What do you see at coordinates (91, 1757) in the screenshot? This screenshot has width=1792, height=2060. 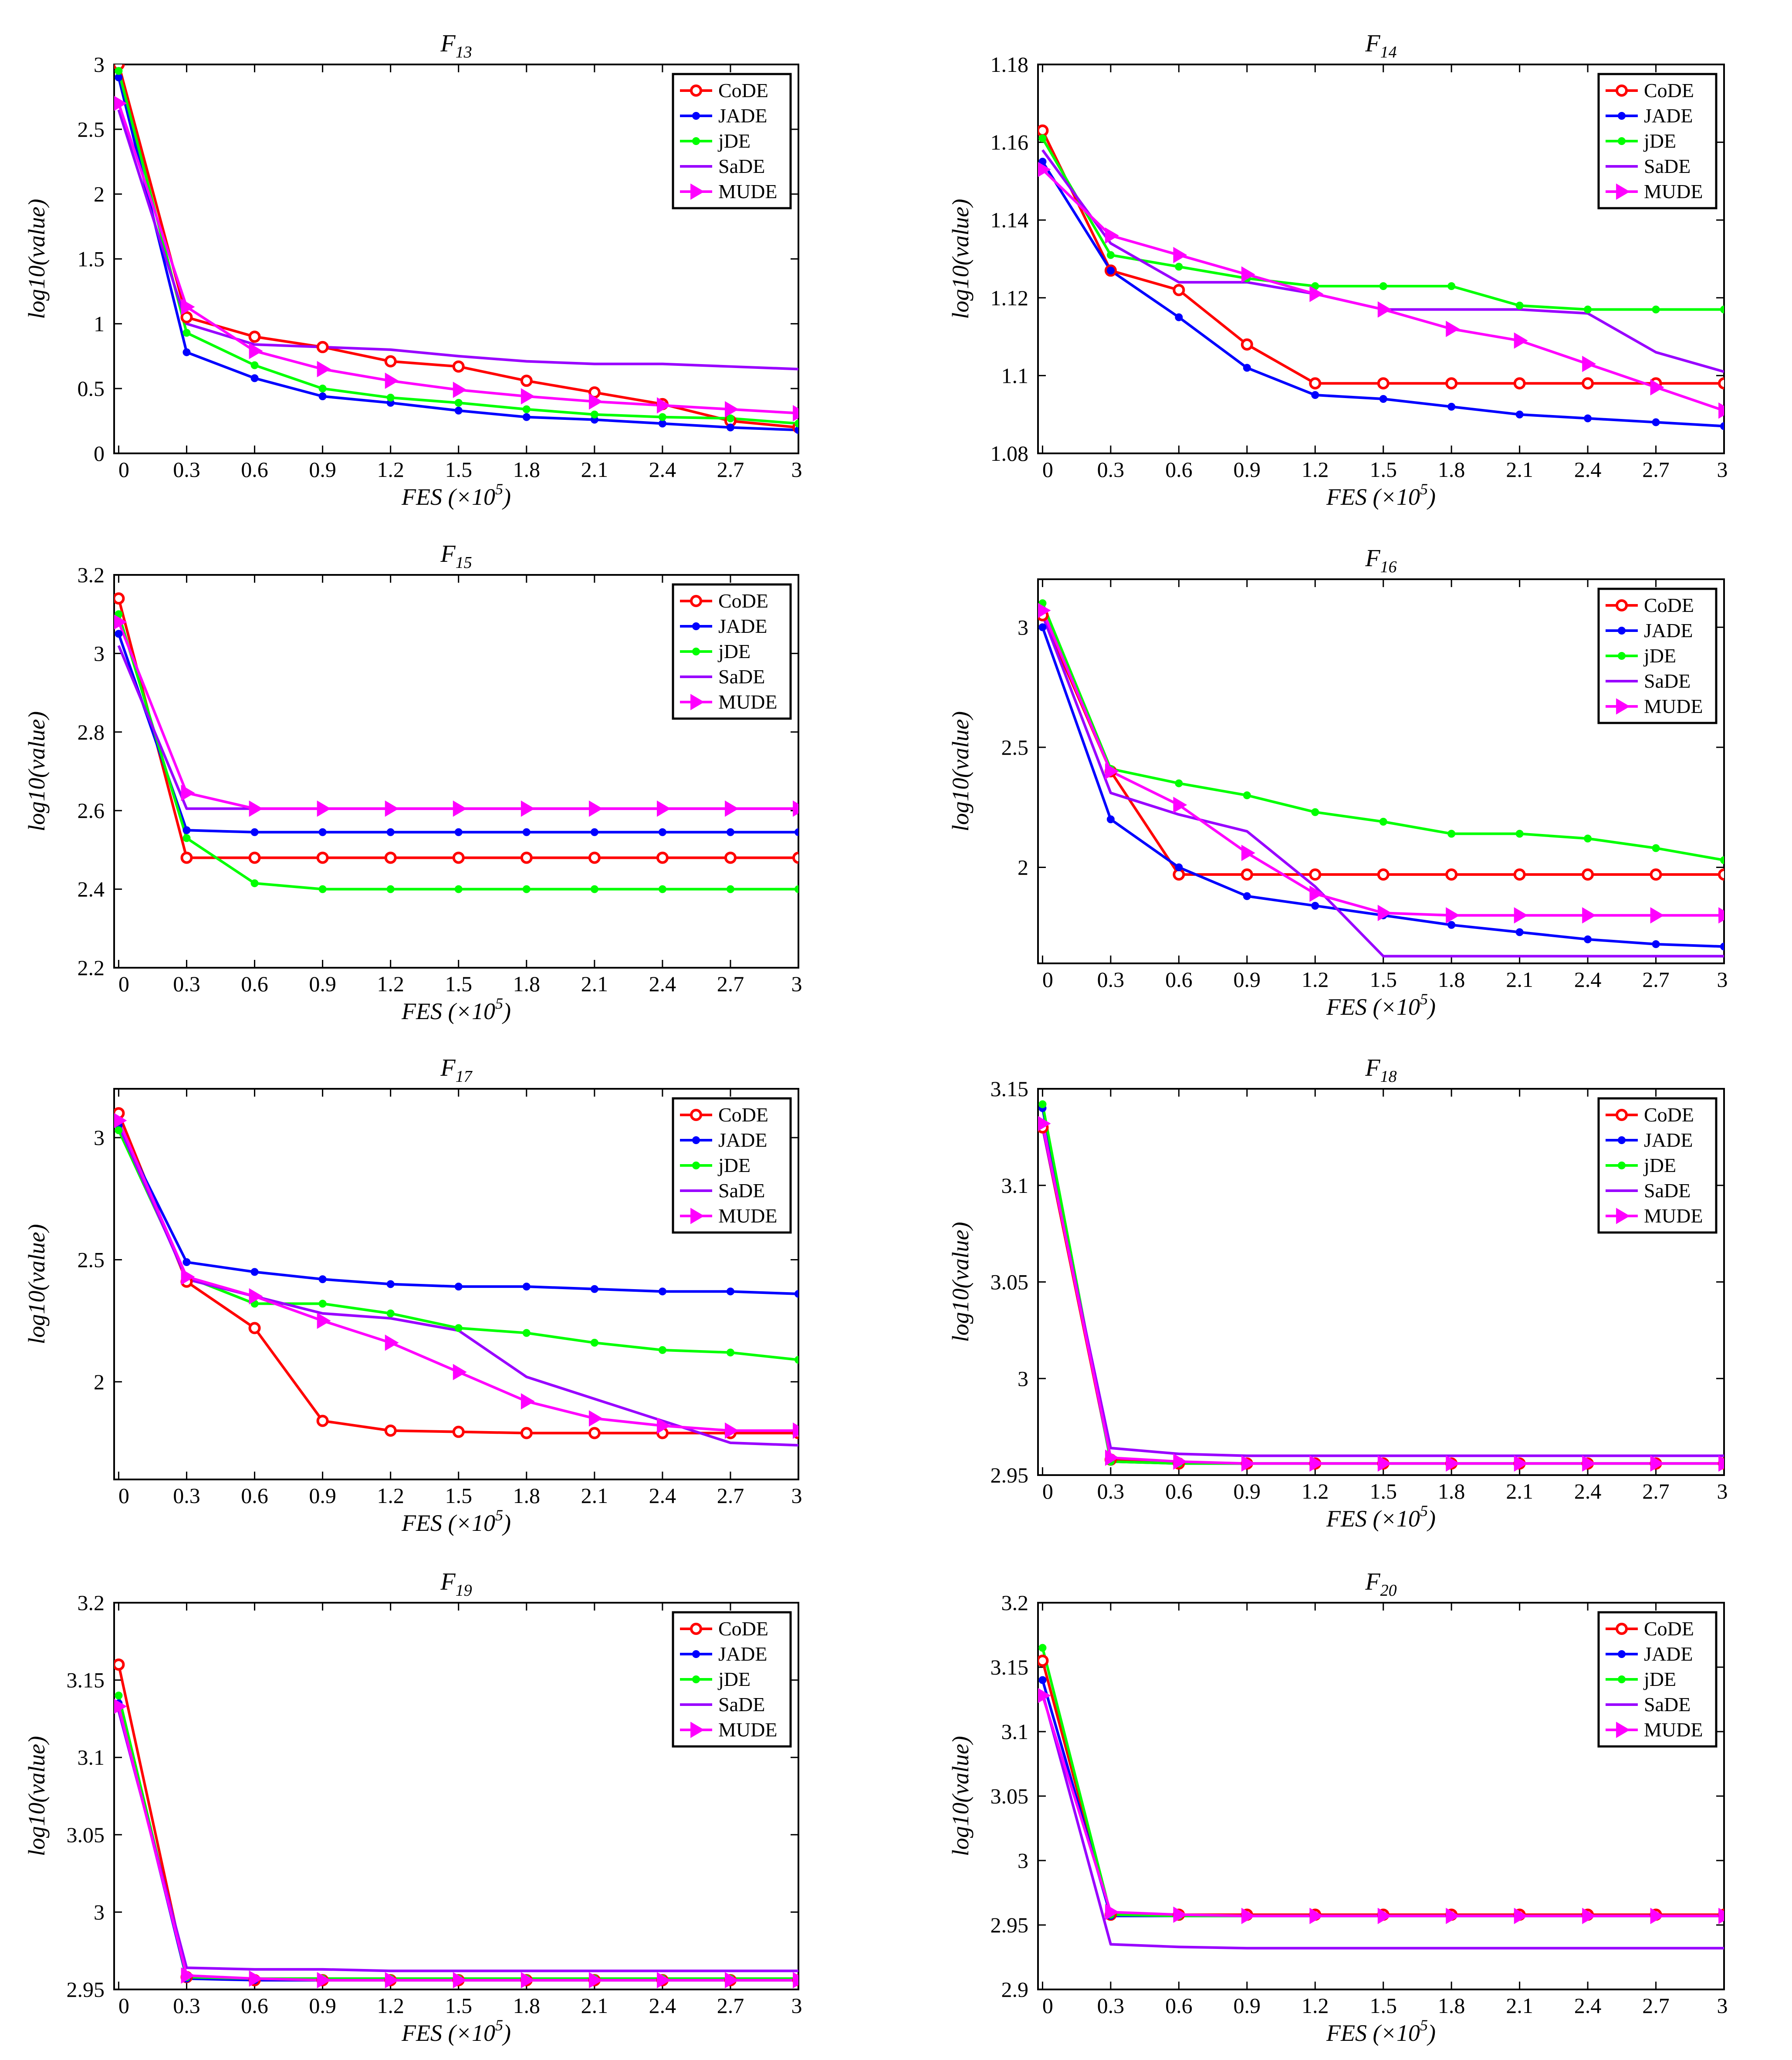 I see `y-tick-label: 3.1` at bounding box center [91, 1757].